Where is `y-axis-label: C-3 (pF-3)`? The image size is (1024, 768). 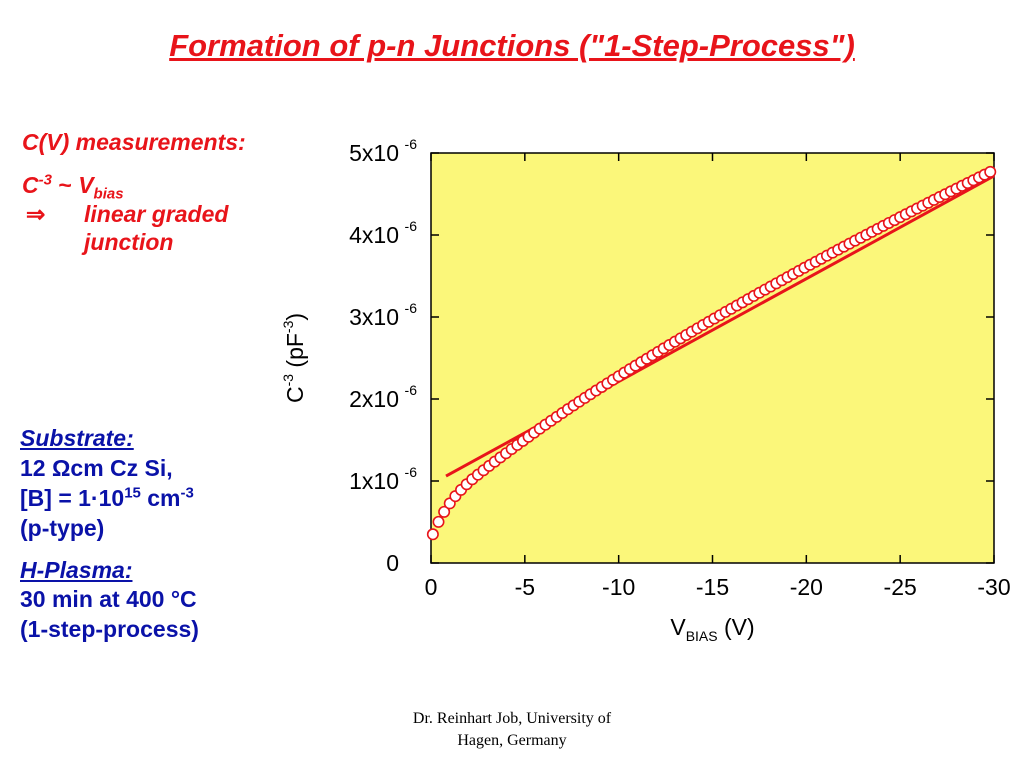
y-axis-label: C-3 (pF-3) is located at coordinates (294, 358).